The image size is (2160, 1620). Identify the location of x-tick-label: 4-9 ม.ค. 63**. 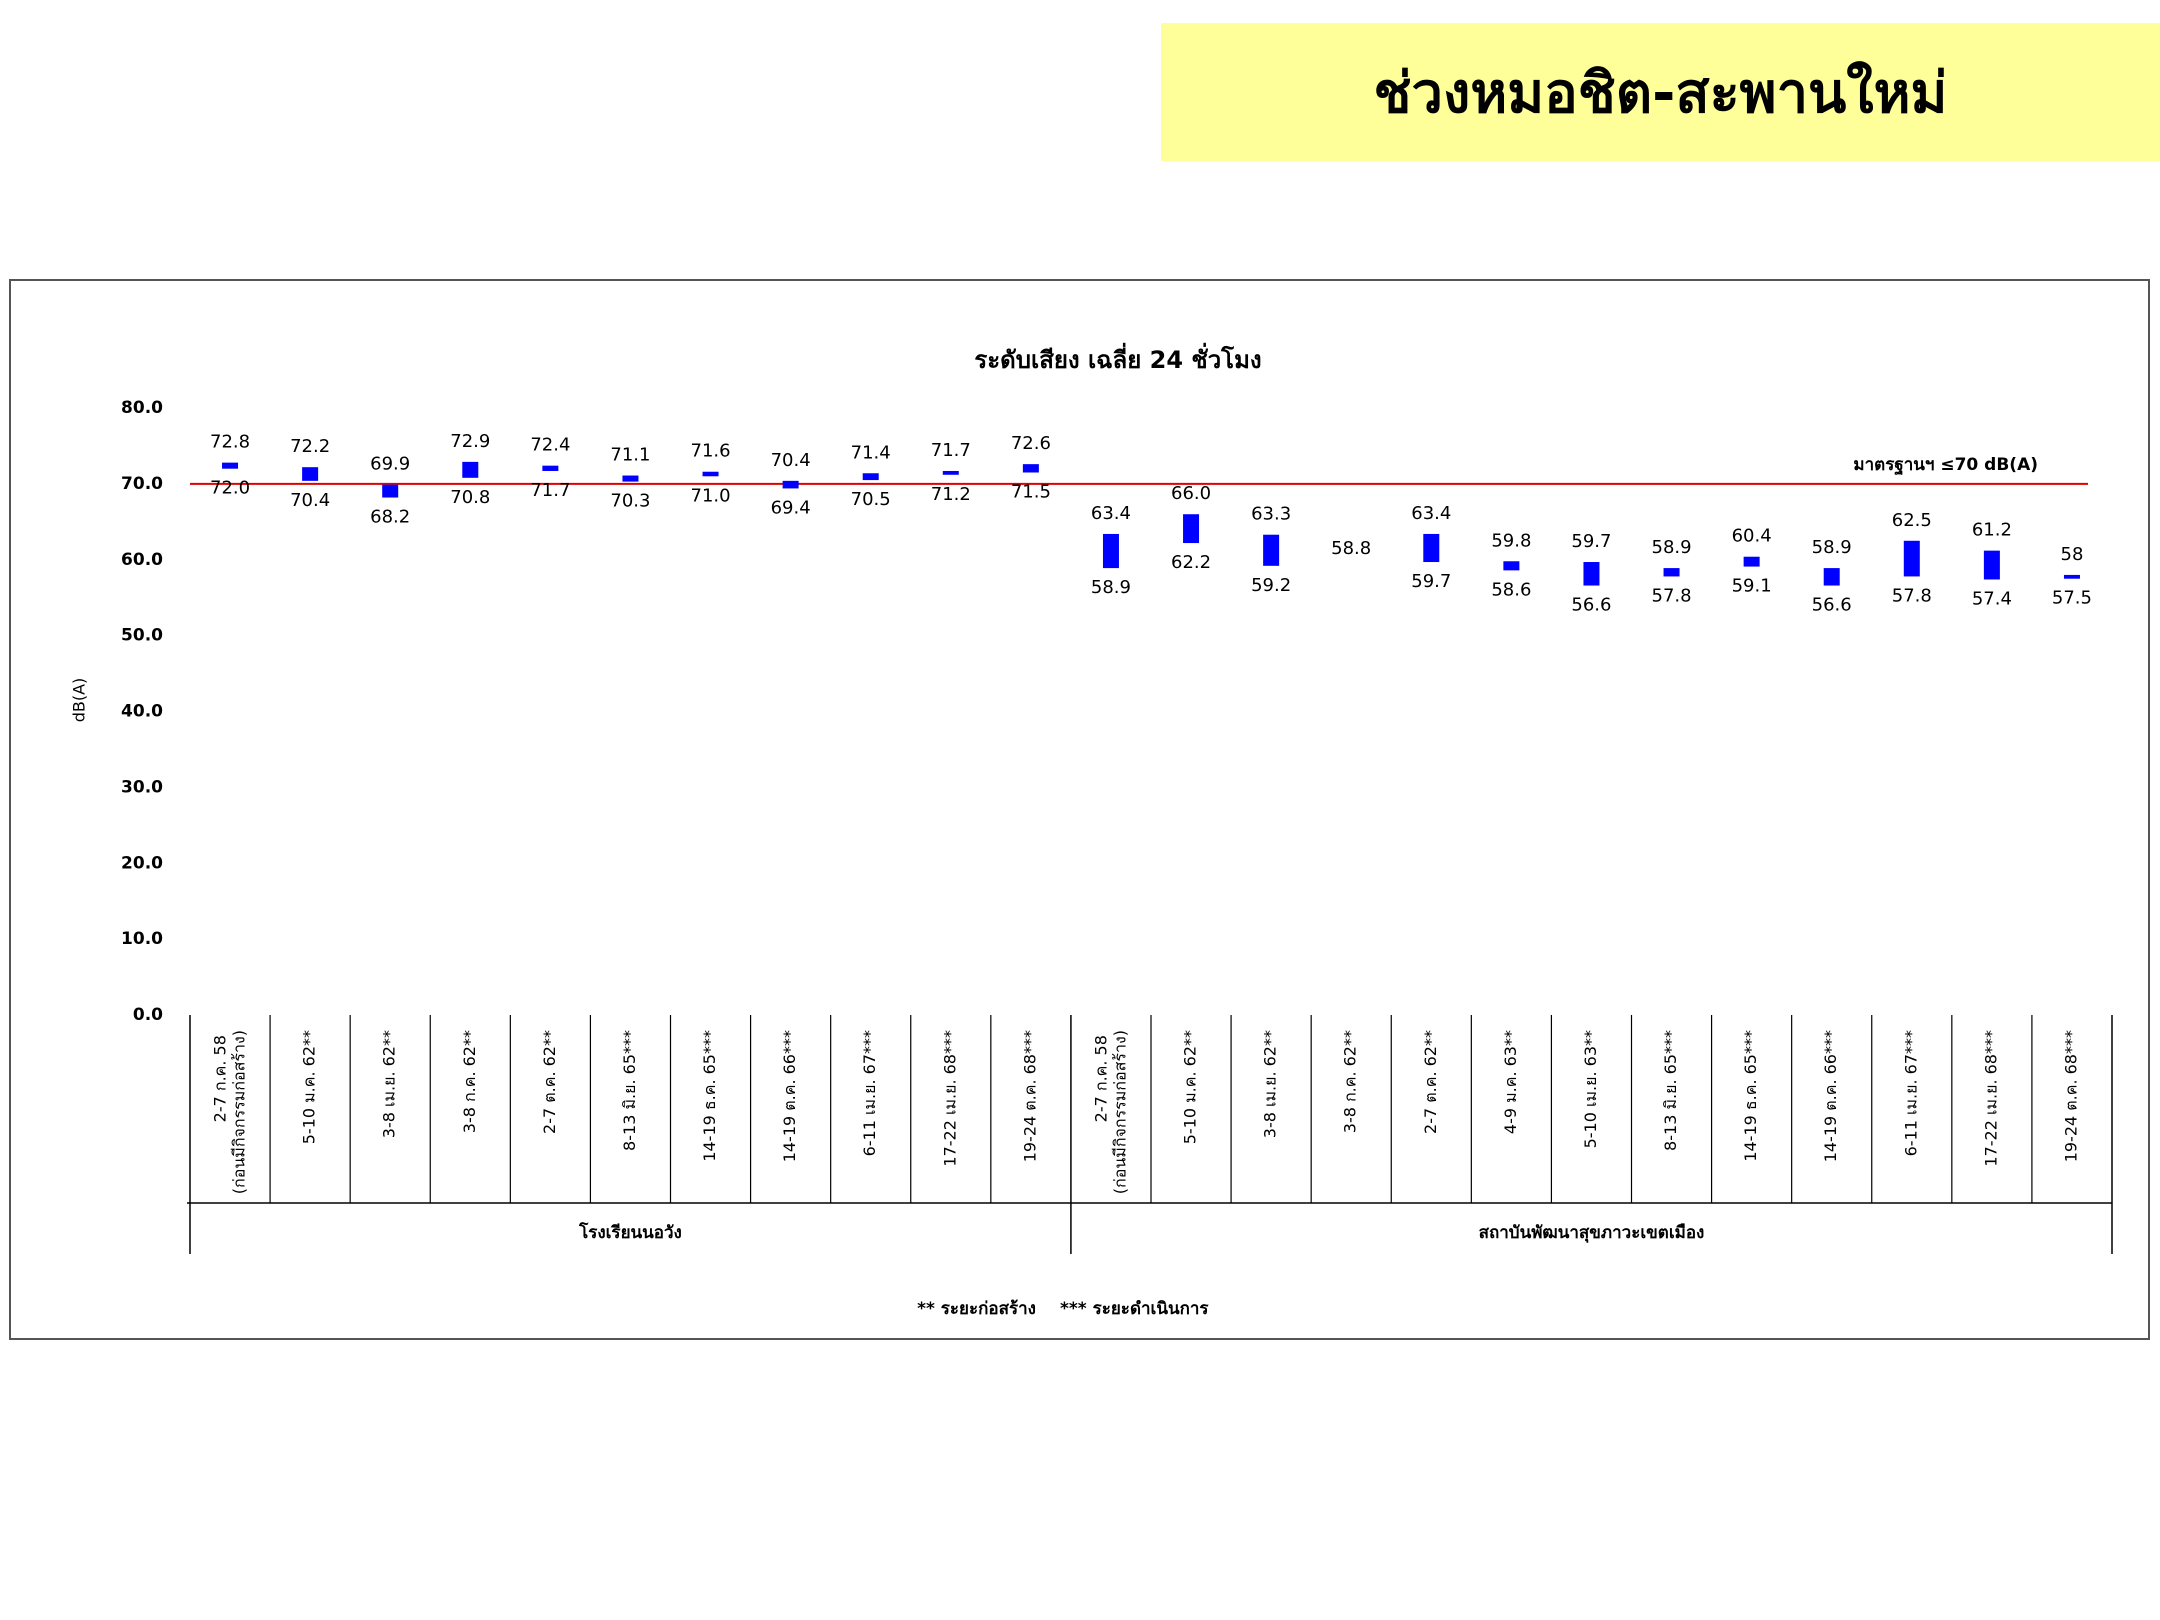
(1510, 1082).